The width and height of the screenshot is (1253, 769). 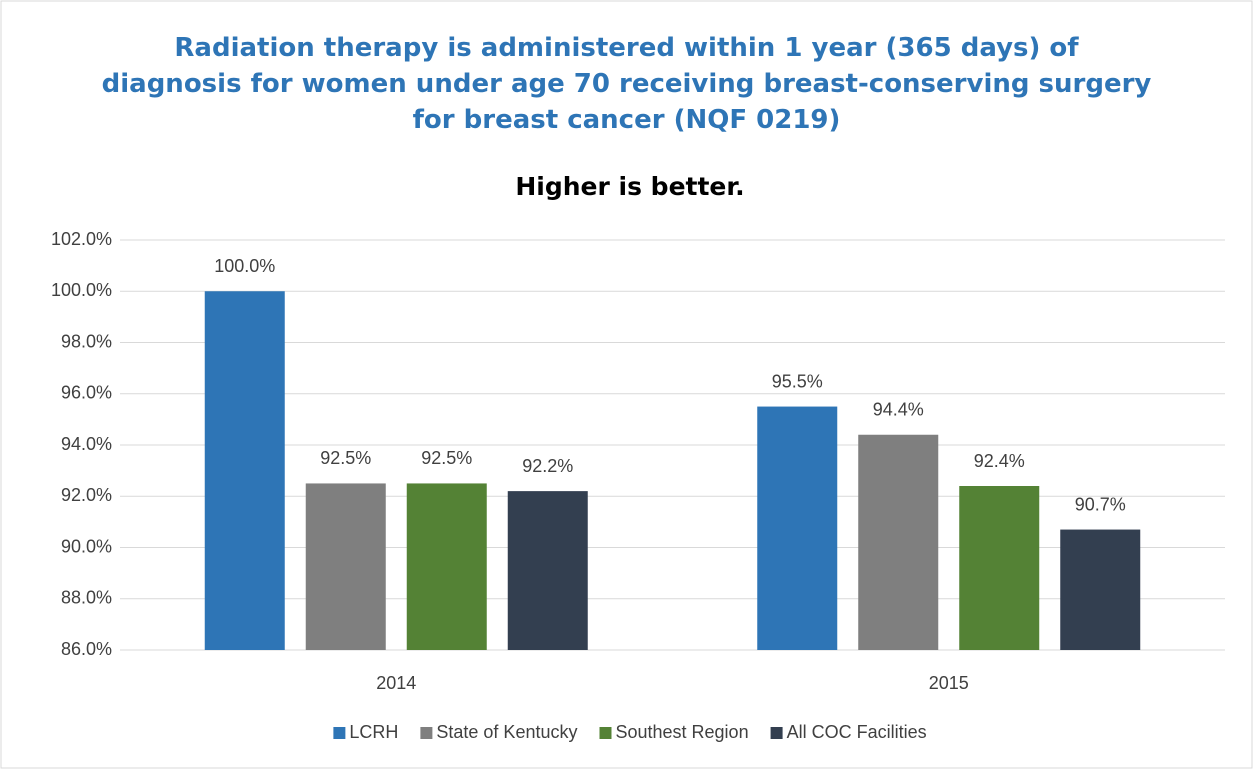 I want to click on chart-subtitle: Higher is better., so click(x=629, y=186).